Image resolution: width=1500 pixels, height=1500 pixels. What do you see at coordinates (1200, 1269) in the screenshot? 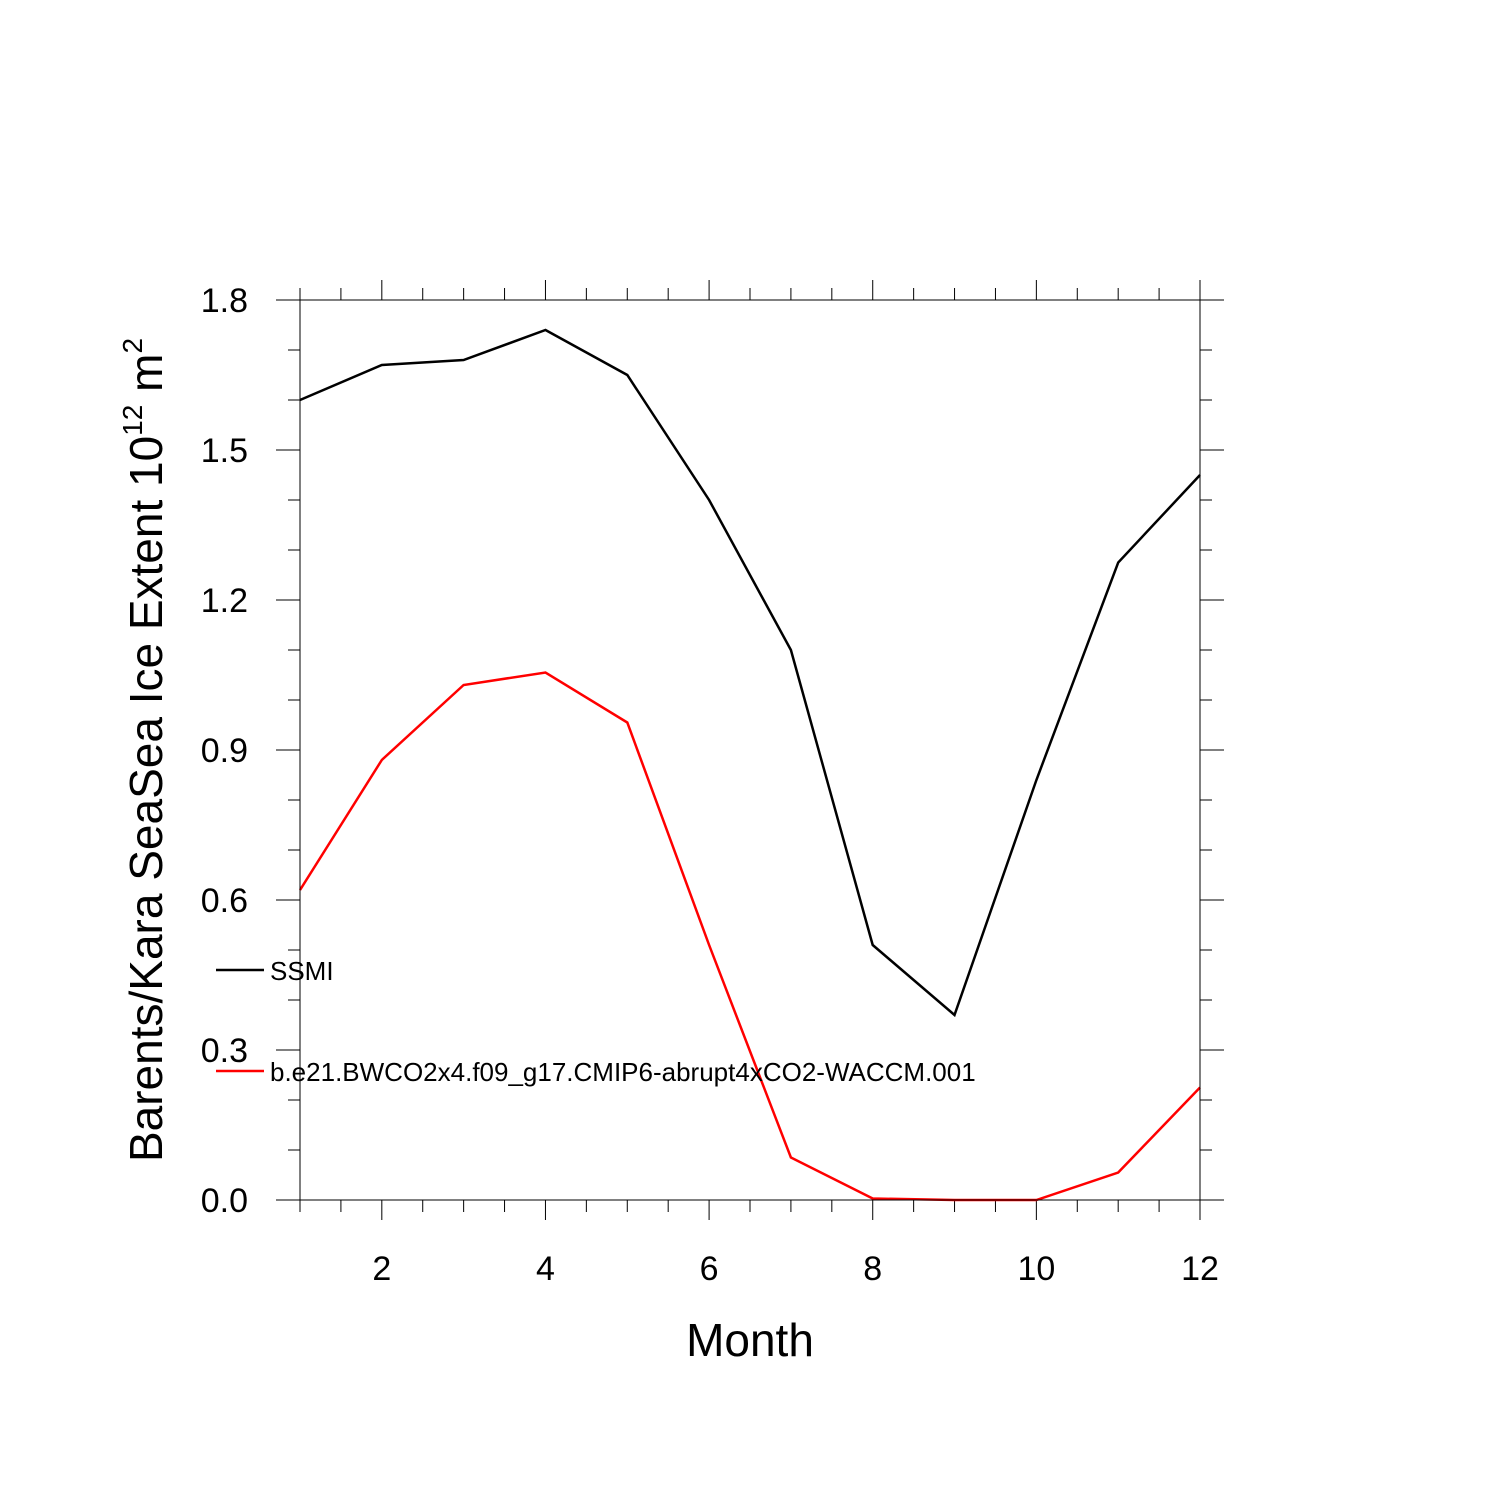
I see `x-tick-label: 12` at bounding box center [1200, 1269].